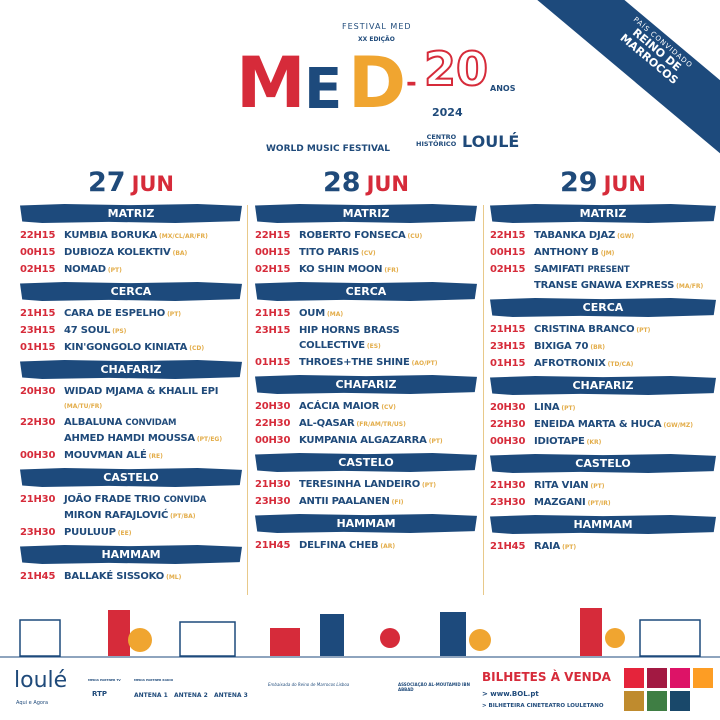 This screenshot has width=720, height=720. I want to click on country-code: (MA), so click(335, 314).